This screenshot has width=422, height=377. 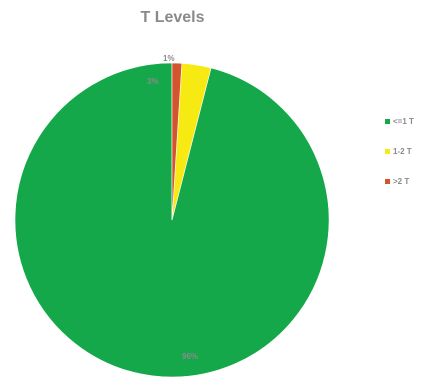 What do you see at coordinates (172, 17) in the screenshot?
I see `chart-title: T Levels` at bounding box center [172, 17].